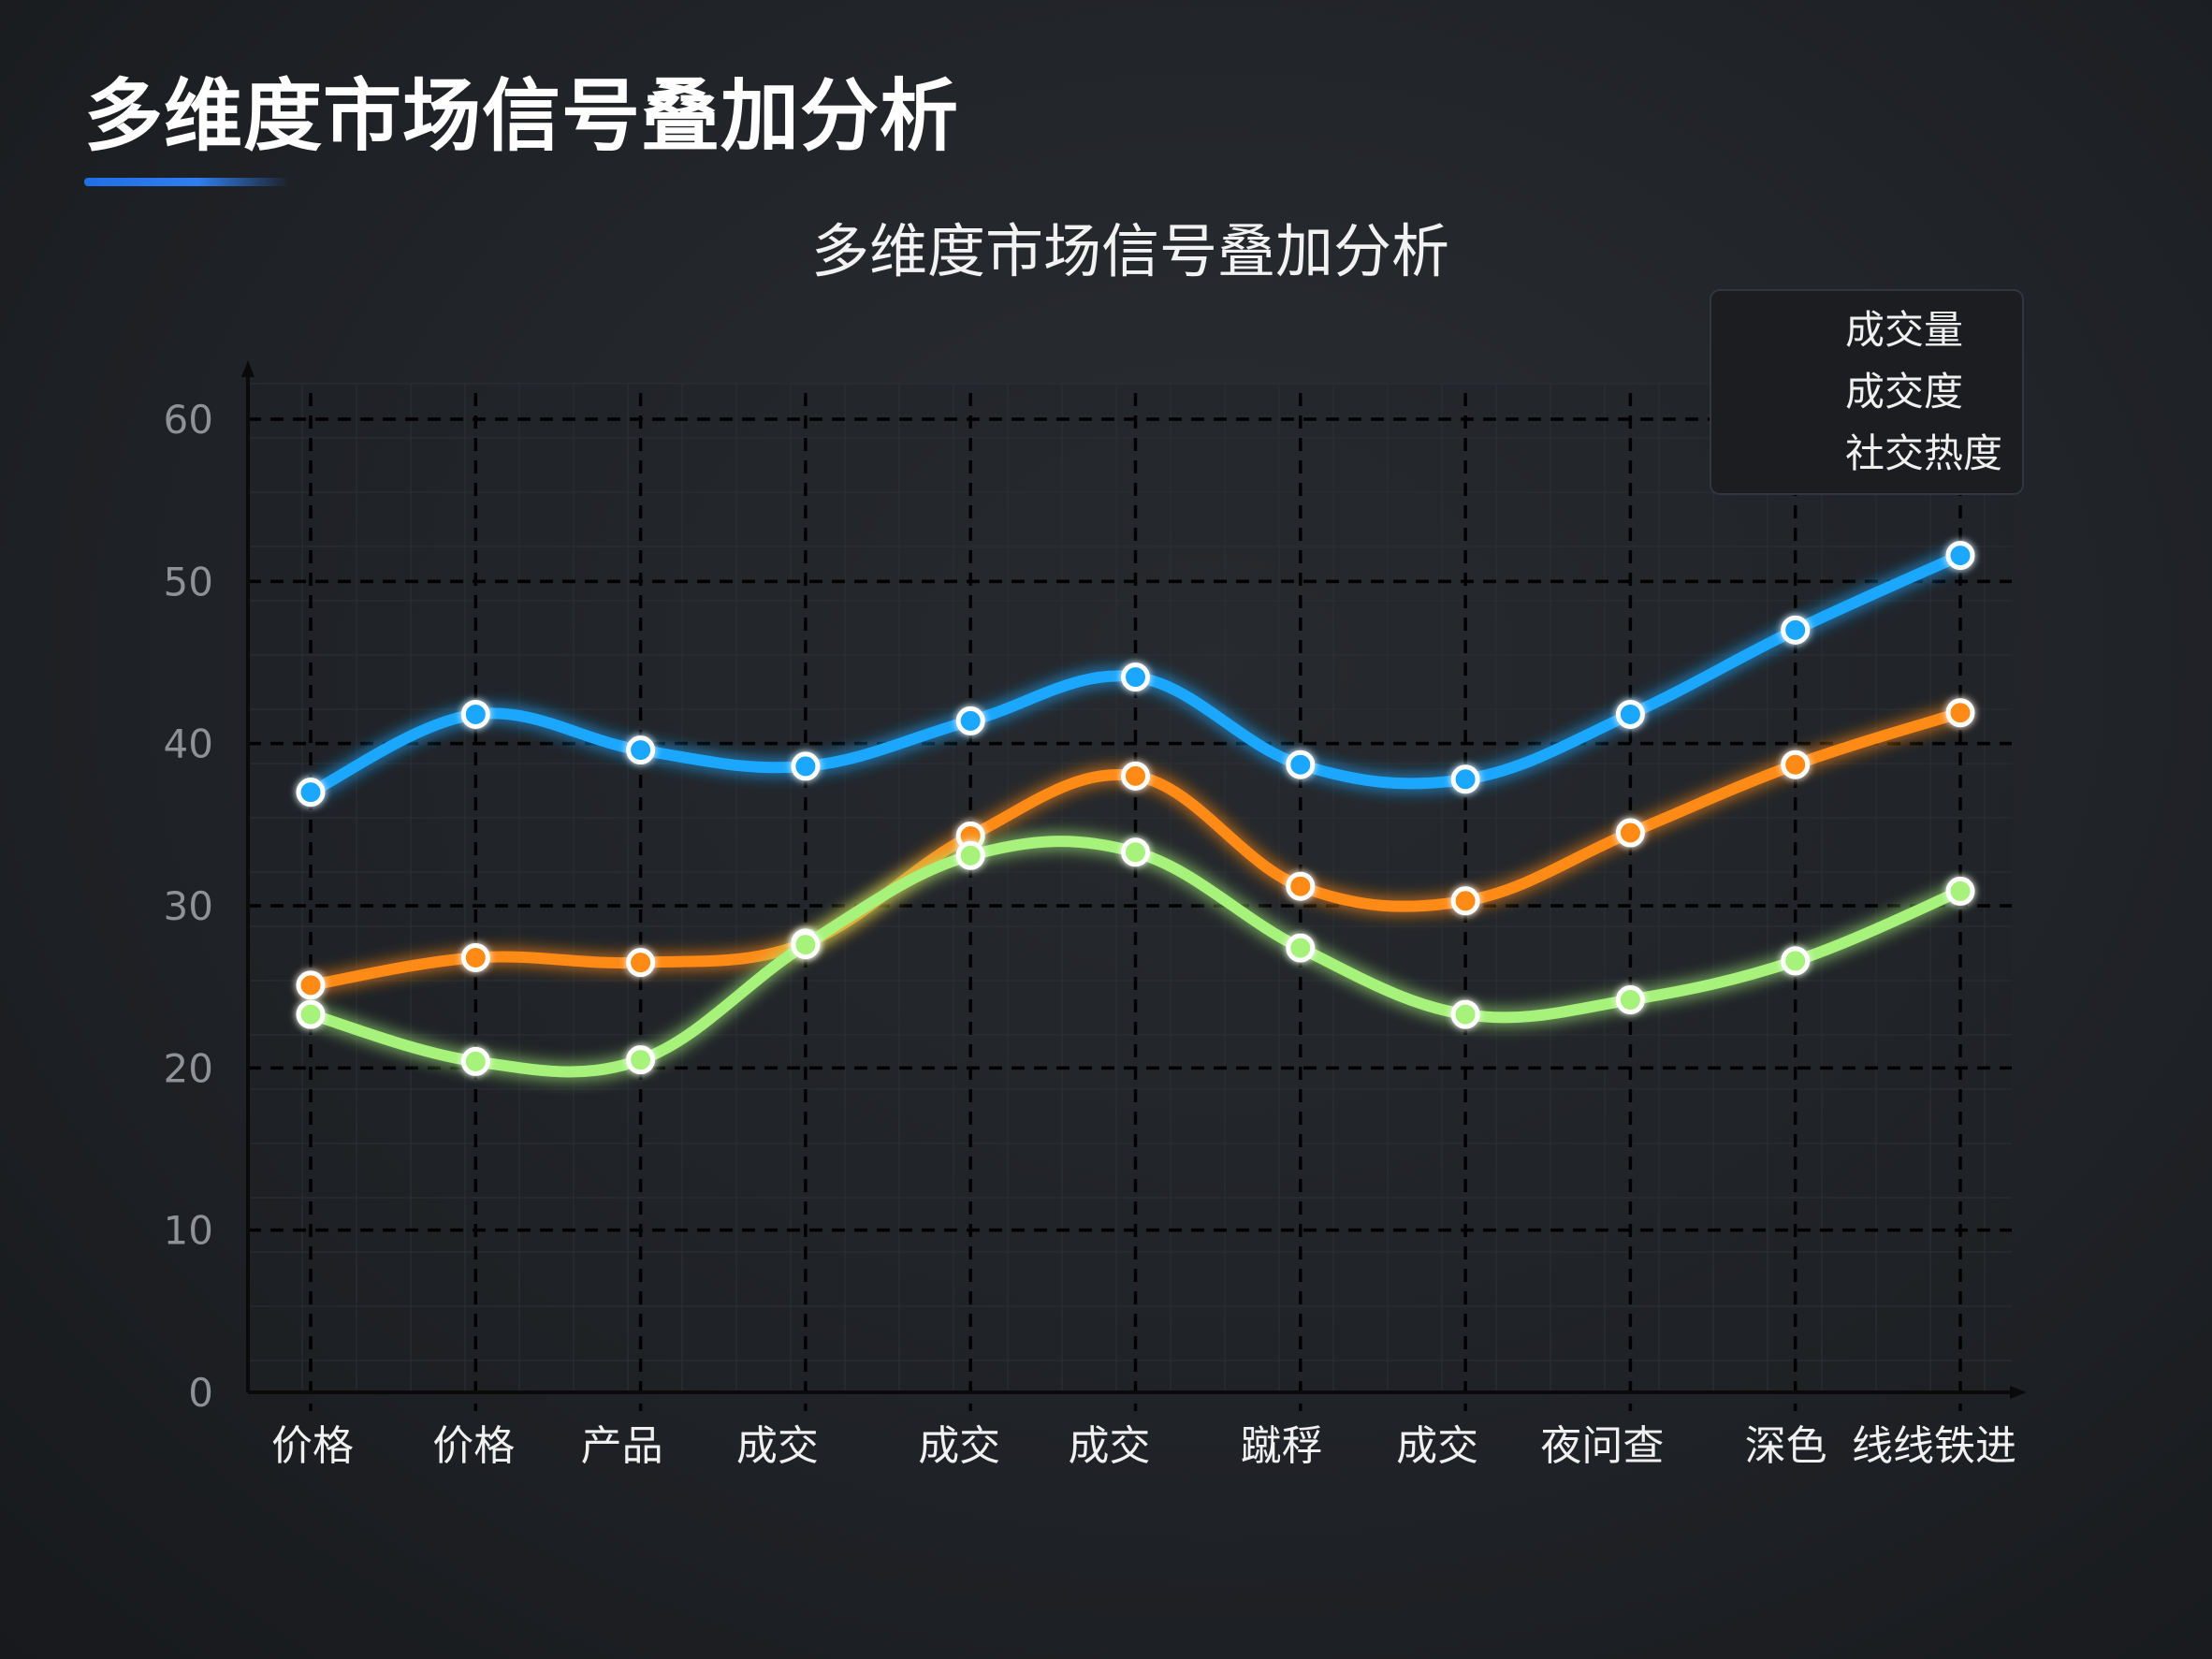 The width and height of the screenshot is (2212, 1659). I want to click on x-tick-label: 线线铁进, so click(1934, 1446).